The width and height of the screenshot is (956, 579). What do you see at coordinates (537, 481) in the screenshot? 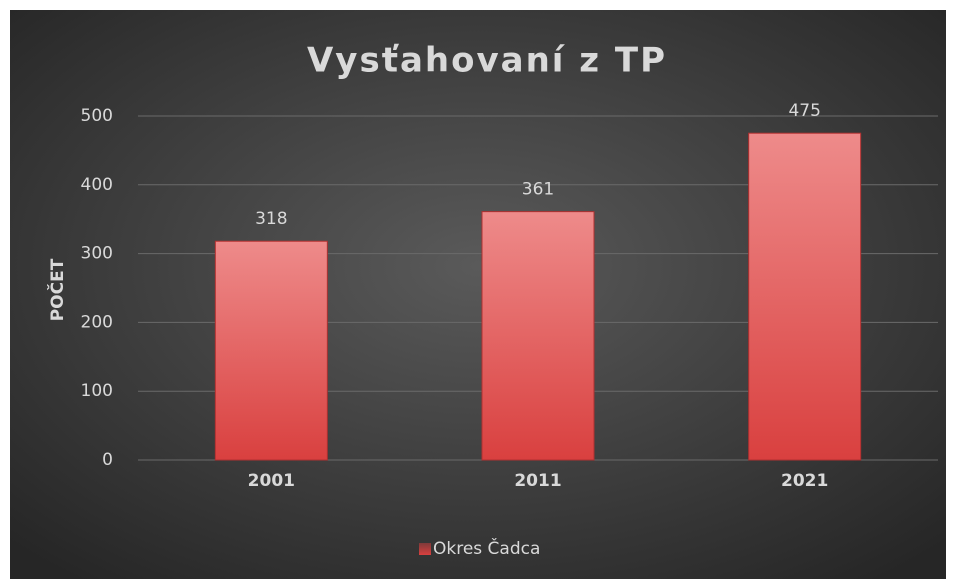
I see `x-tick-label: 2011` at bounding box center [537, 481].